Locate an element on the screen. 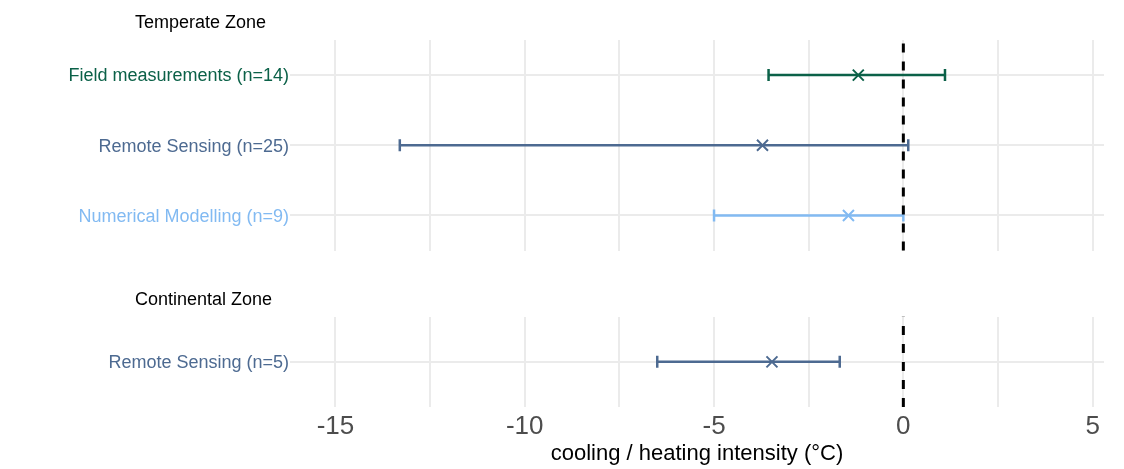 This screenshot has width=1124, height=469. x-axis-title: cooling / heating intensity (°C) is located at coordinates (697, 452).